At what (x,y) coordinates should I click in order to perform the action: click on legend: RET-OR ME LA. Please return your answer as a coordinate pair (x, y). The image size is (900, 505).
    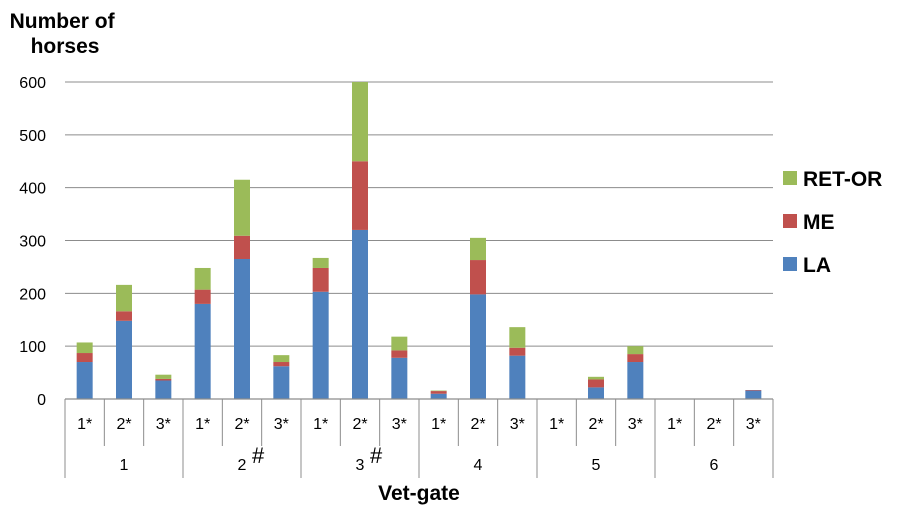
    Looking at the image, I should click on (832, 222).